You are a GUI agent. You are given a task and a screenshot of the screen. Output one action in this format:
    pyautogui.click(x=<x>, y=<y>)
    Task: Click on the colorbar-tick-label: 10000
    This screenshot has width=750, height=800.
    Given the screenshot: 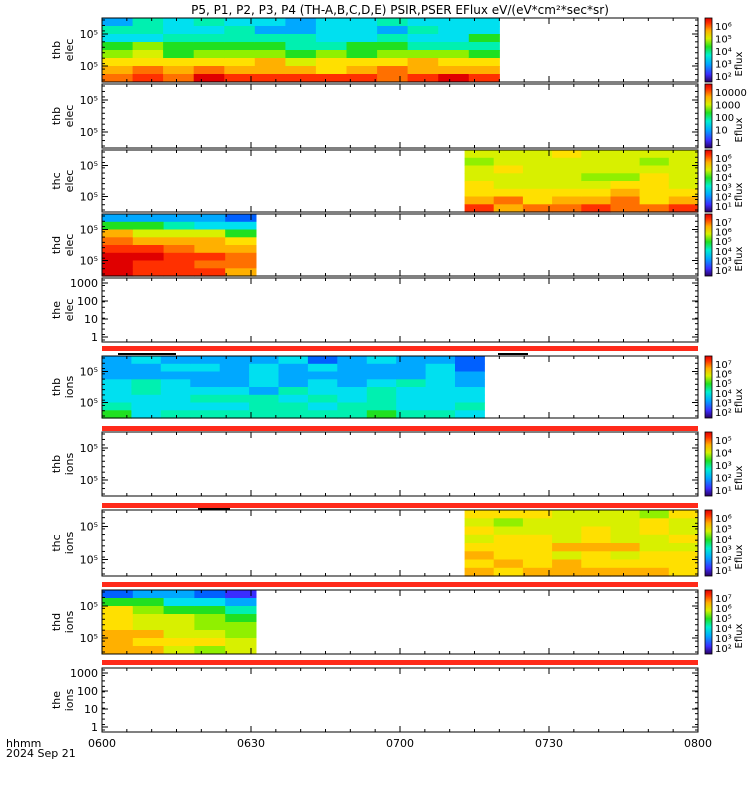 What is the action you would take?
    pyautogui.click(x=731, y=93)
    